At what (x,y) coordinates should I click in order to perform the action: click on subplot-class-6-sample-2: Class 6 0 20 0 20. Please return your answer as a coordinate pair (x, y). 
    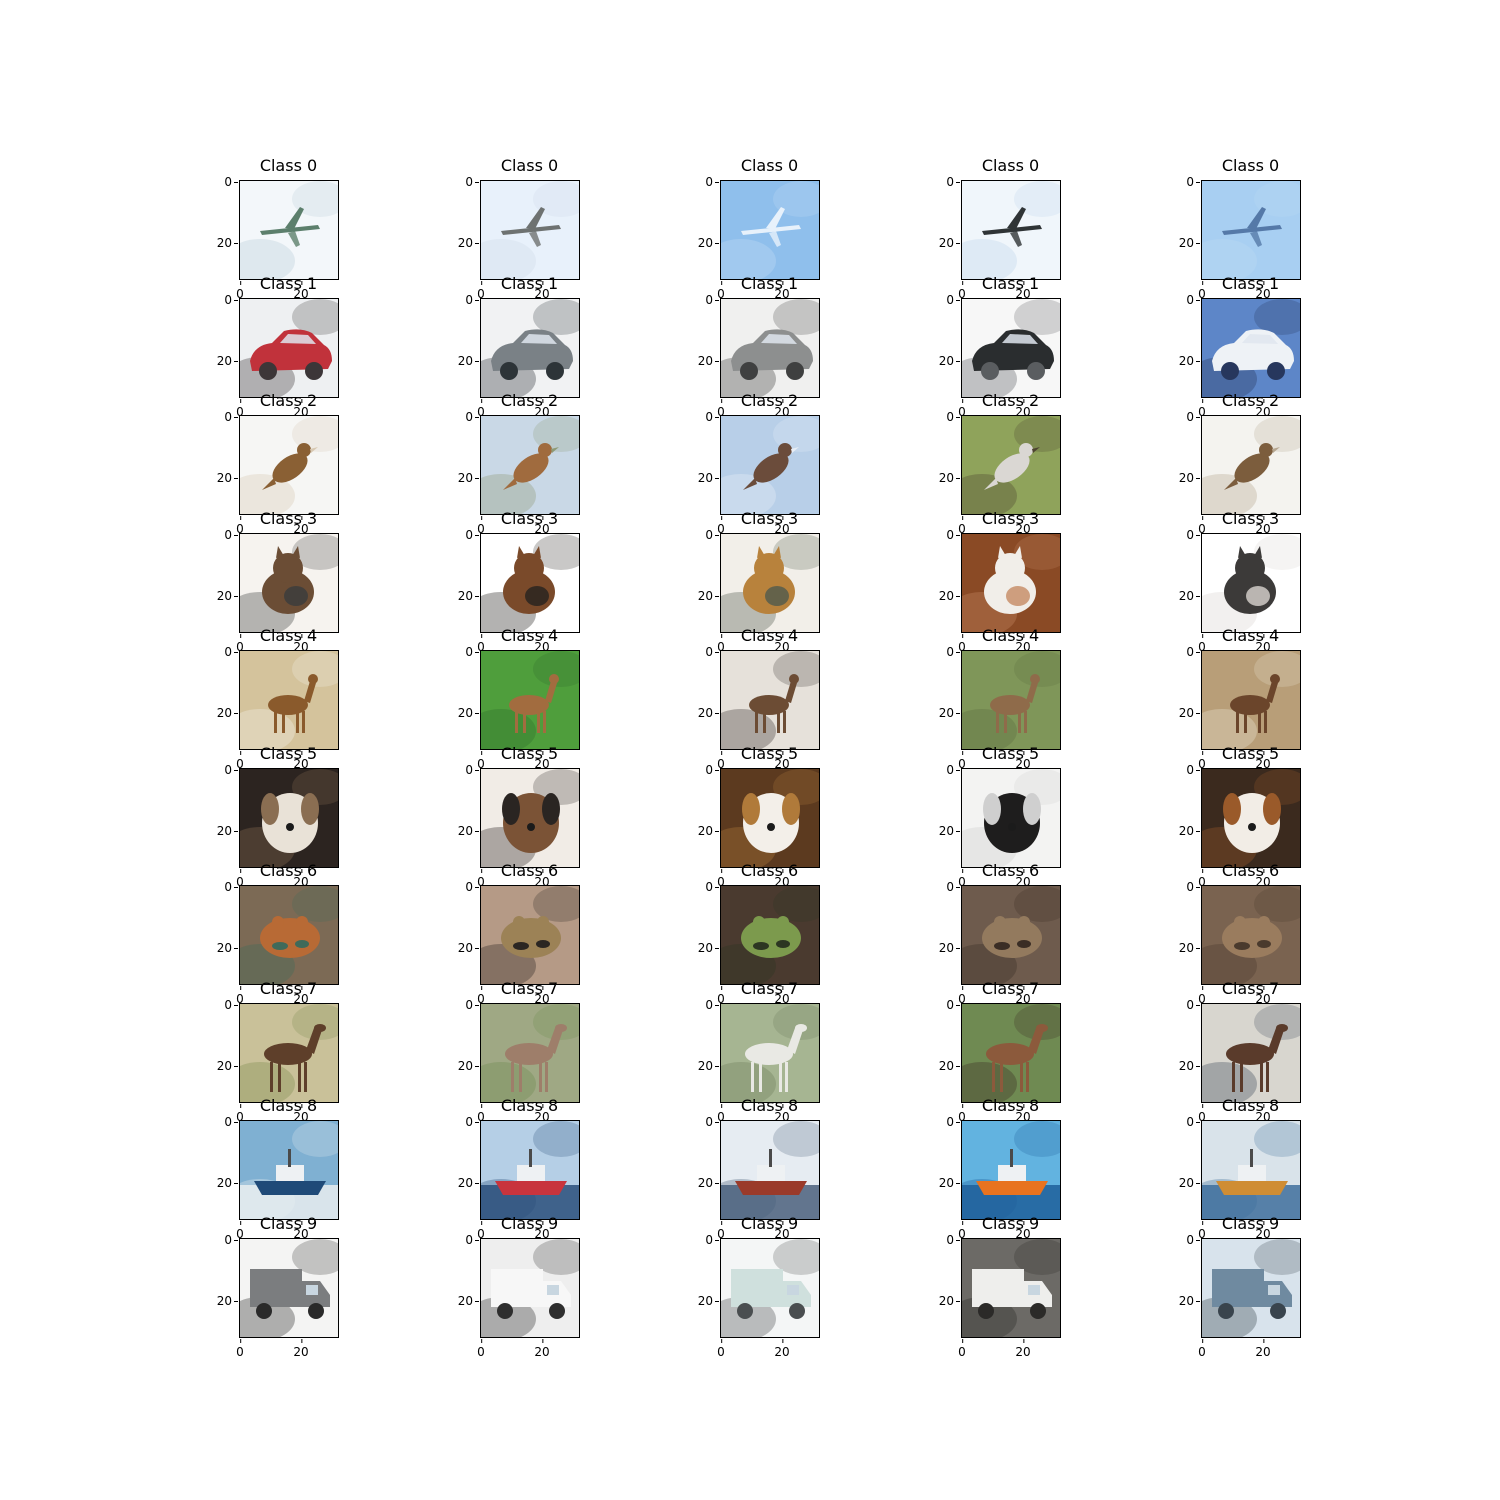
    Looking at the image, I should click on (759, 933).